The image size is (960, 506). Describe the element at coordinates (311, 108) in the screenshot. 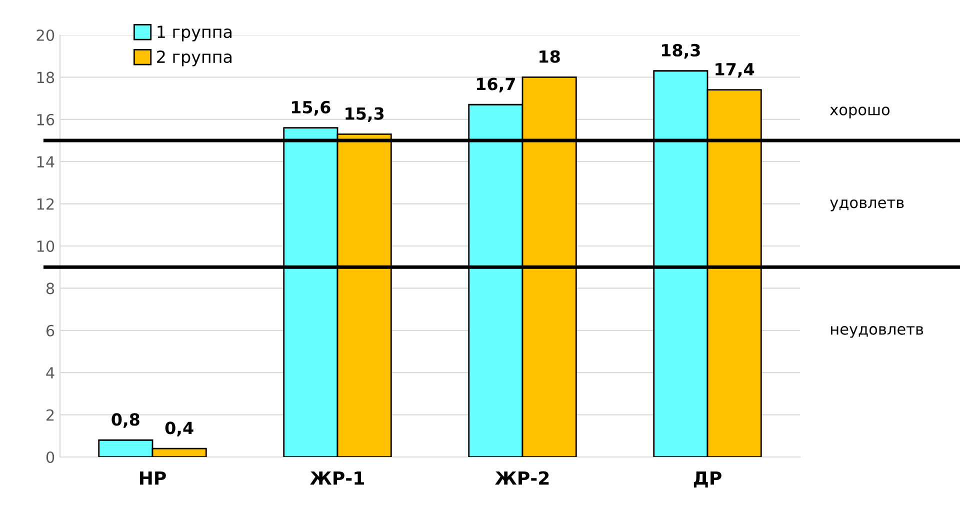

I see `data-label: 15,6` at that location.